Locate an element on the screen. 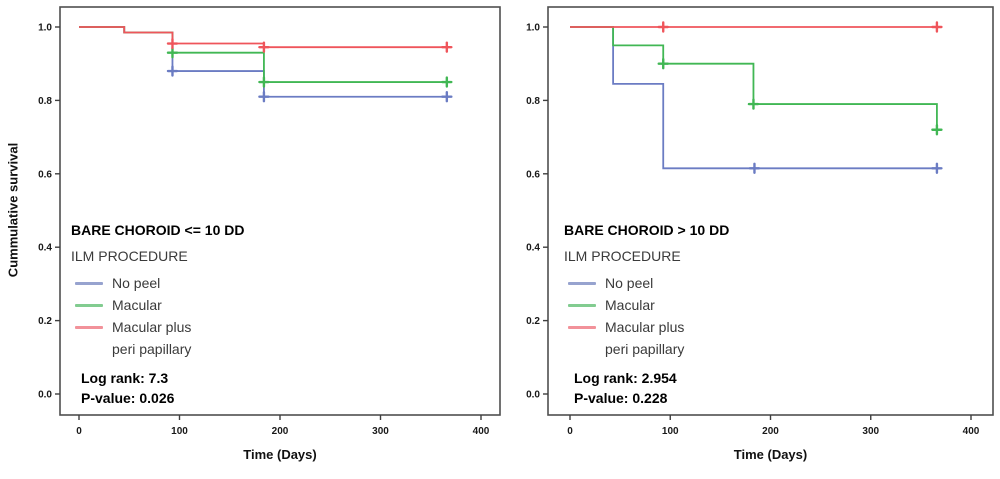  log-rank-value-left: Log rank: 7.3 is located at coordinates (125, 378).